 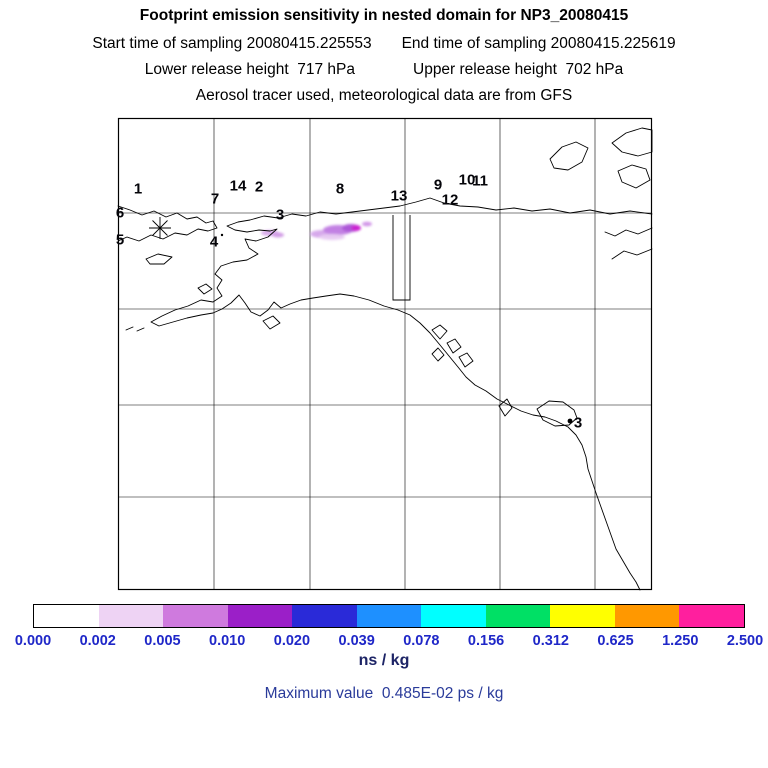 I want to click on colorbar, so click(x=389, y=616).